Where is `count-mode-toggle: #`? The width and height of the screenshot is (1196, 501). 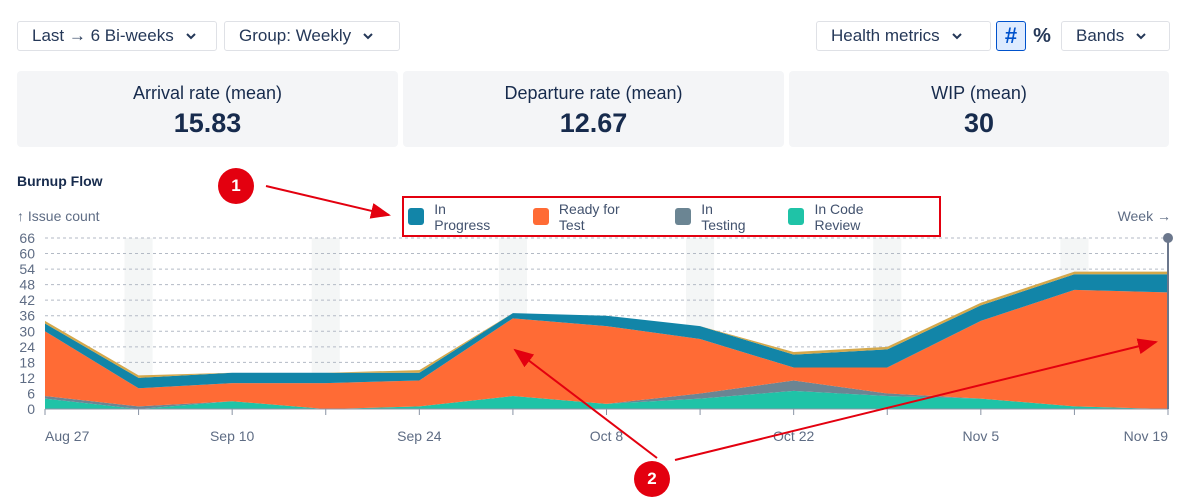 count-mode-toggle: # is located at coordinates (1011, 36).